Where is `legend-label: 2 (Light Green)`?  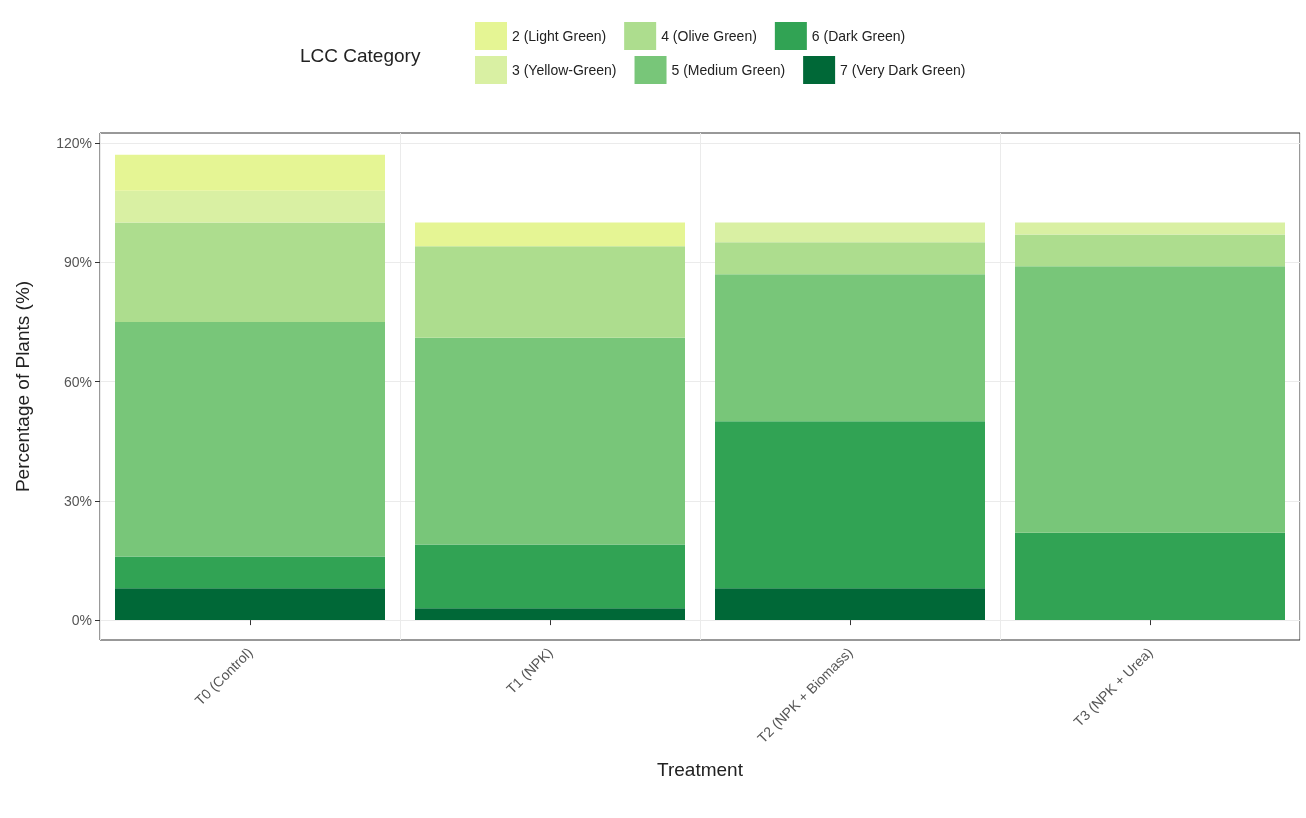
legend-label: 2 (Light Green) is located at coordinates (559, 36).